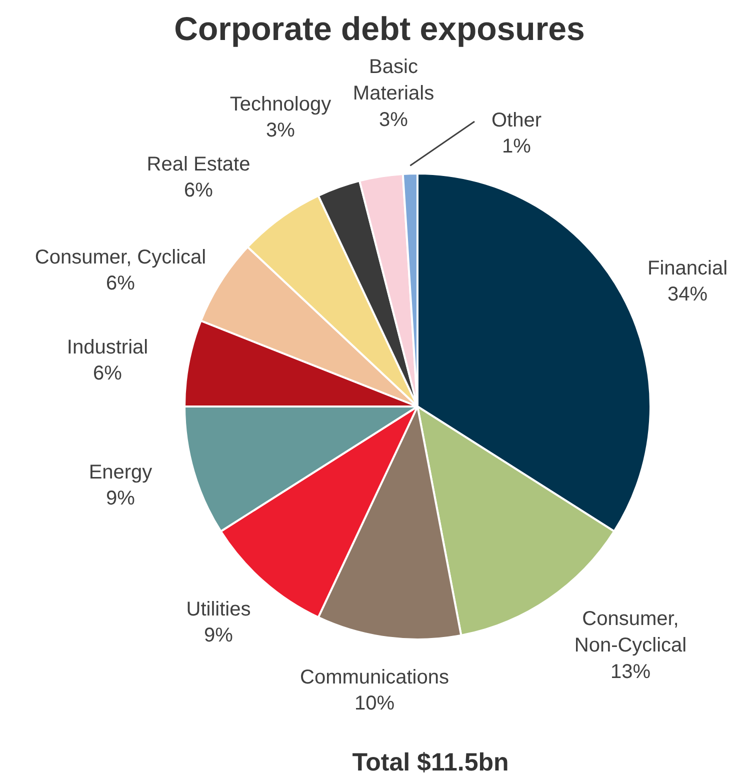  I want to click on slice-label: Basic Materials, so click(393, 80).